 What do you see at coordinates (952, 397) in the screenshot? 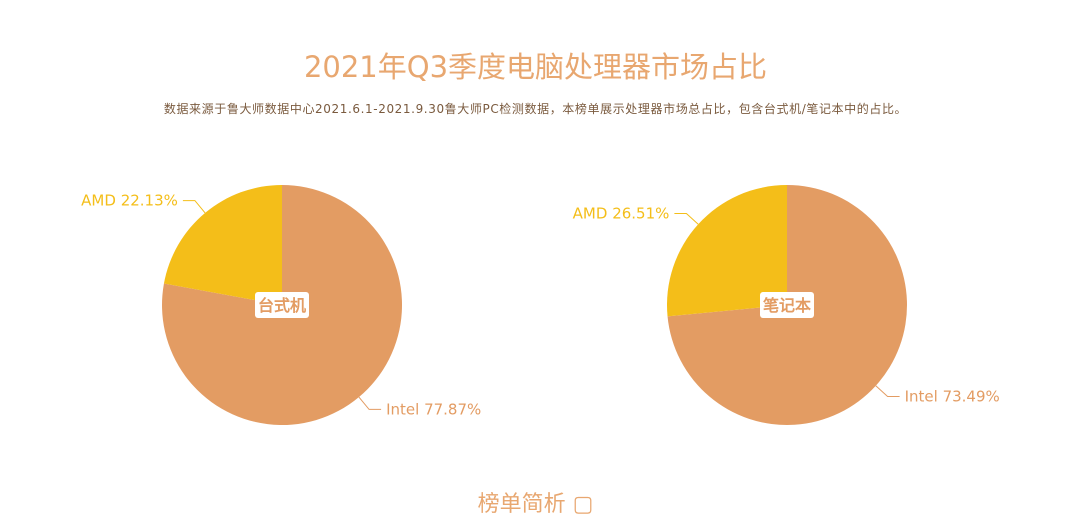
I see `pie-slice-label: Intel 73.49%` at bounding box center [952, 397].